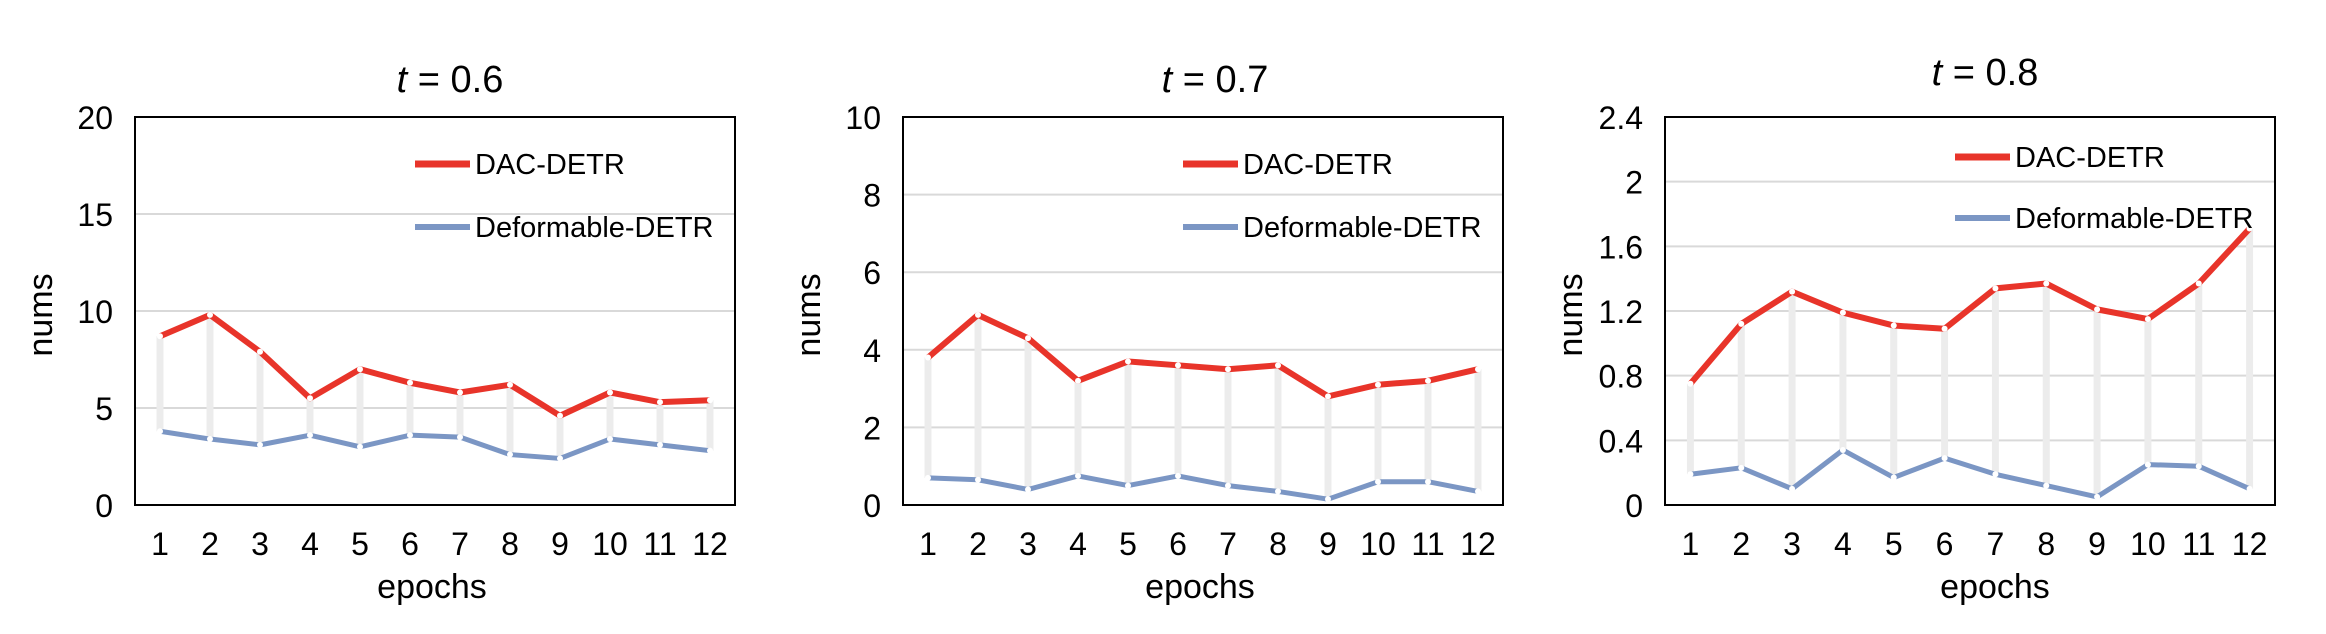  Describe the element at coordinates (1634, 183) in the screenshot. I see `y-tick-label-2-5: 2` at that location.